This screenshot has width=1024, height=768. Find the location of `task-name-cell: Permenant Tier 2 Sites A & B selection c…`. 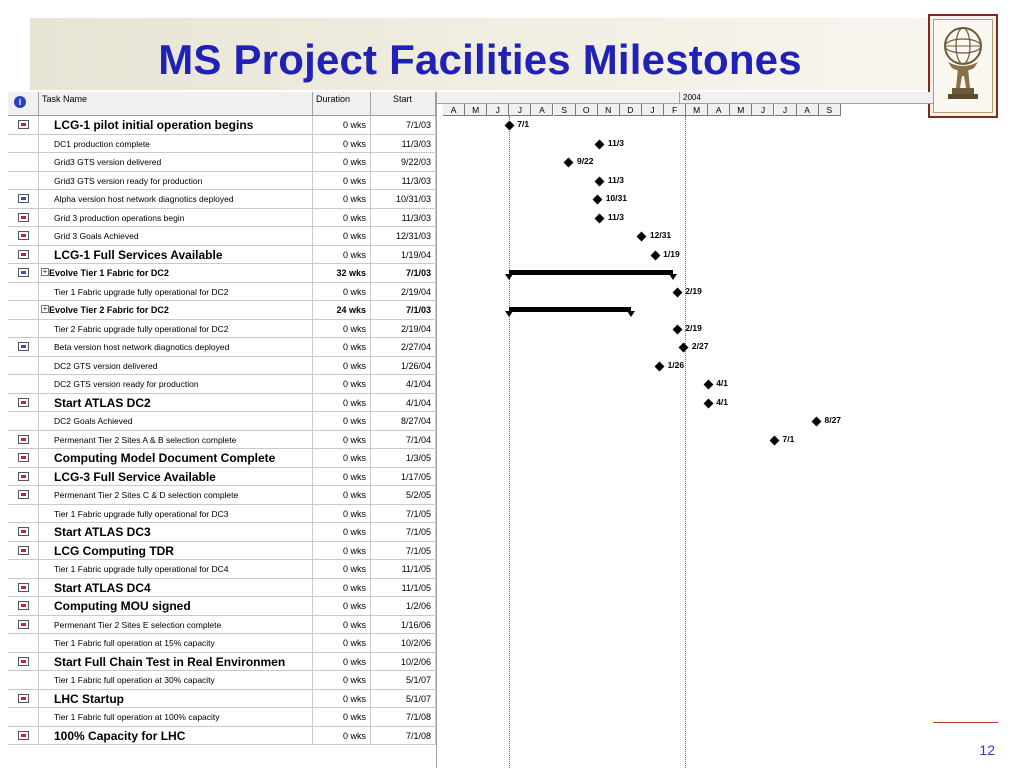

task-name-cell: Permenant Tier 2 Sites A & B selection c… is located at coordinates (176, 439).